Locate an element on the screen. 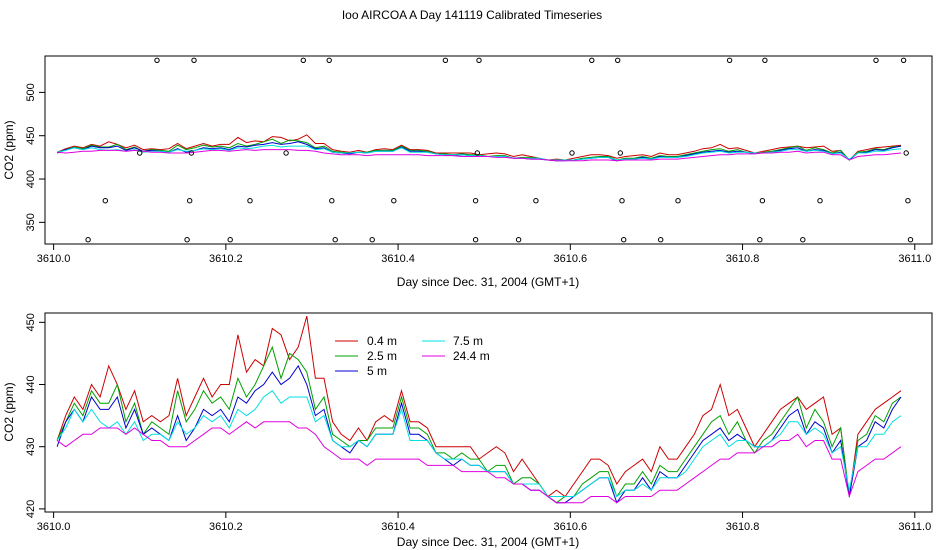 The image size is (950, 550). legend-label-0-4m: 0.4 m is located at coordinates (382, 341).